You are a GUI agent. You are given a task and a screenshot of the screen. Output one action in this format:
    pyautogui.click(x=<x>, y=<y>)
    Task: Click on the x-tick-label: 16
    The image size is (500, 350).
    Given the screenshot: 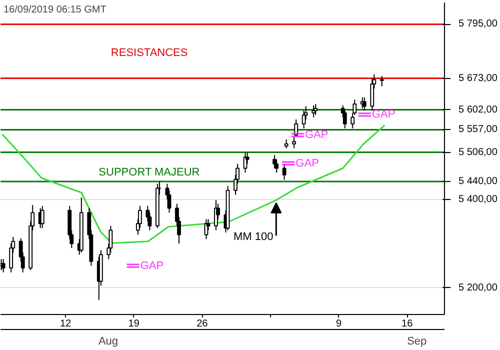 What is the action you would take?
    pyautogui.click(x=408, y=324)
    